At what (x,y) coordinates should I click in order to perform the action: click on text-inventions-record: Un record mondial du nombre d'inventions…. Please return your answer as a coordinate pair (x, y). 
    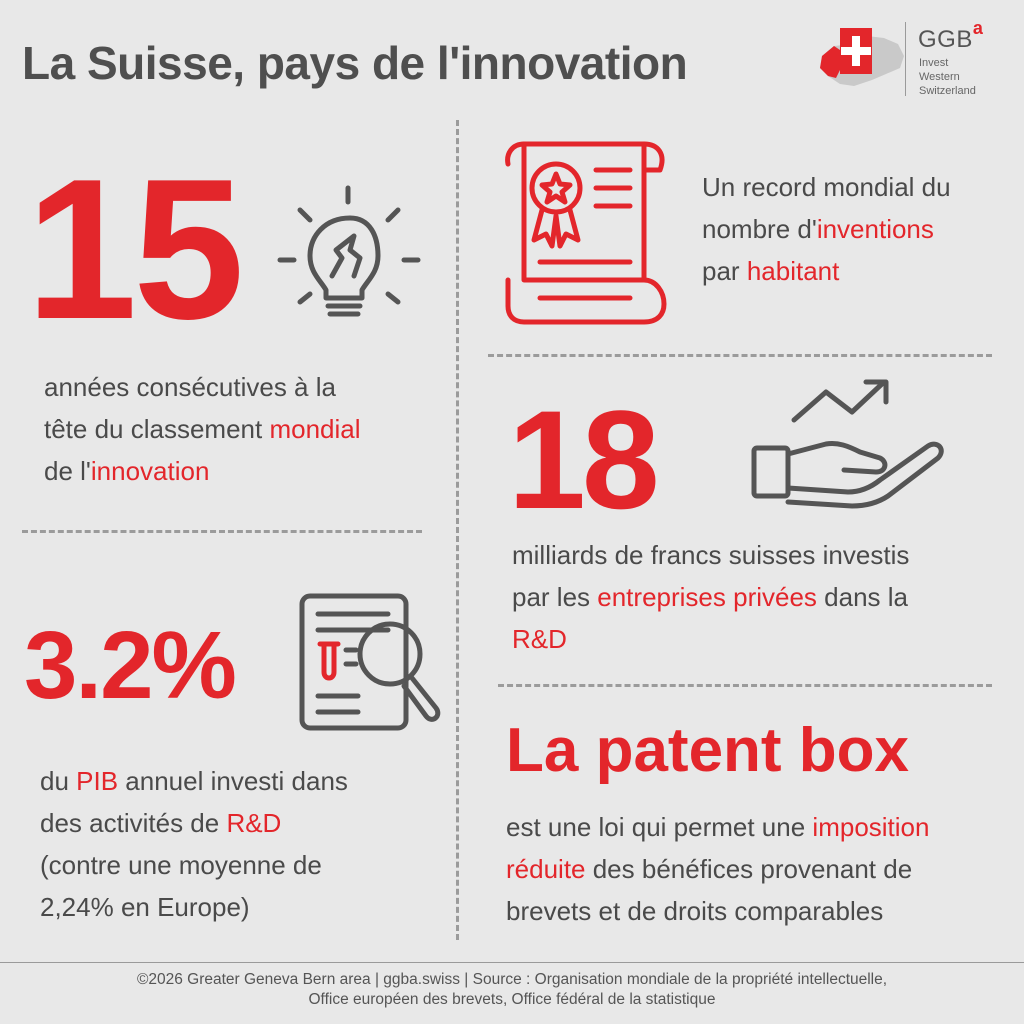
    Looking at the image, I should click on (826, 229).